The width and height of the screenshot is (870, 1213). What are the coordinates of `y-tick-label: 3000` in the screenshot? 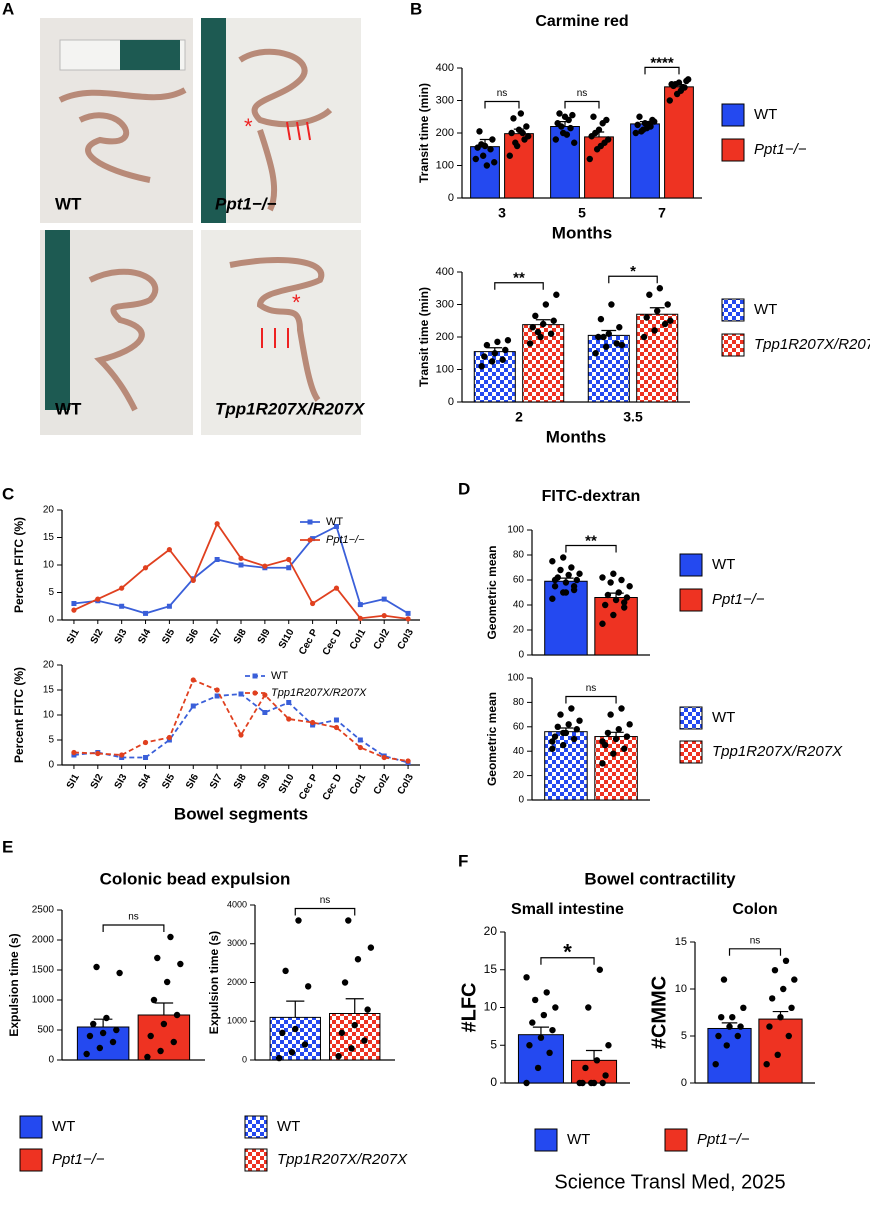 It's located at (237, 943).